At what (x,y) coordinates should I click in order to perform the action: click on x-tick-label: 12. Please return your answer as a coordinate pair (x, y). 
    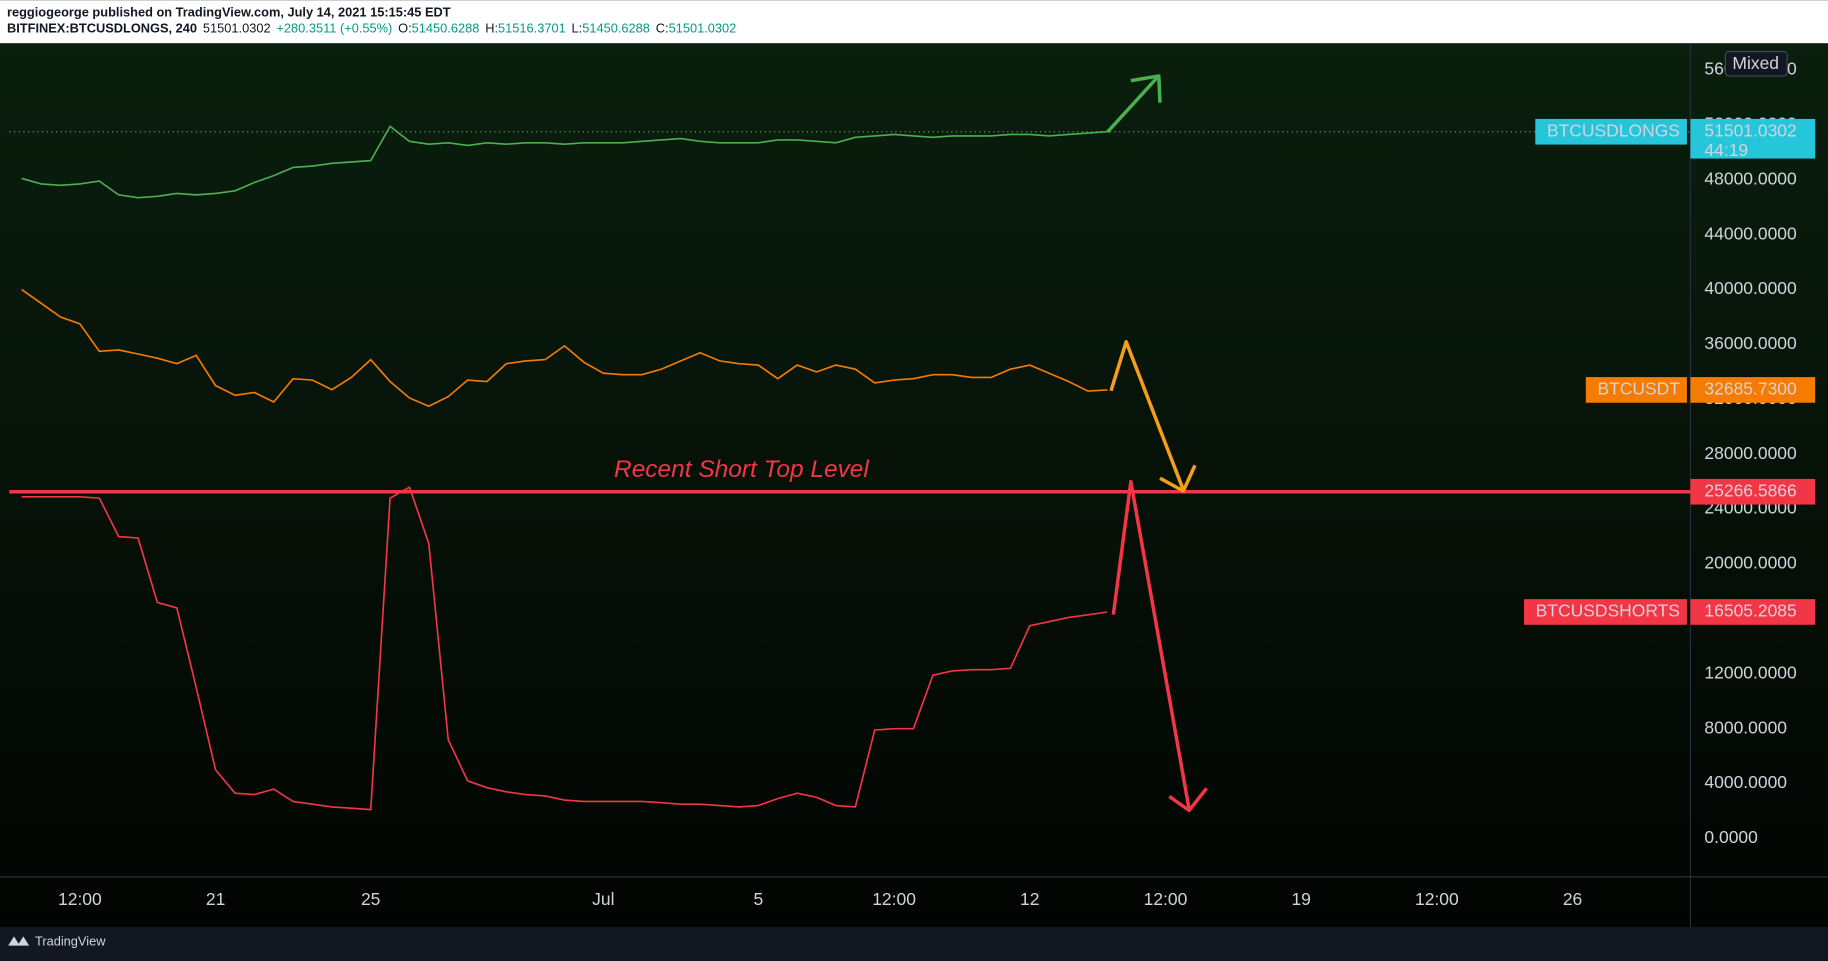
    Looking at the image, I should click on (1029, 899).